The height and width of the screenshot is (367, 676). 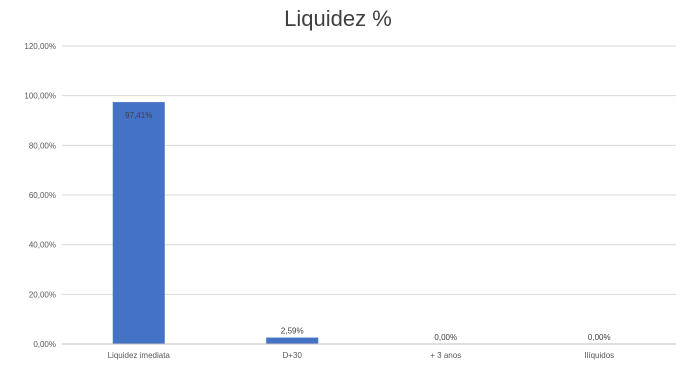 What do you see at coordinates (42, 245) in the screenshot?
I see `y-tick-label: 40,00%` at bounding box center [42, 245].